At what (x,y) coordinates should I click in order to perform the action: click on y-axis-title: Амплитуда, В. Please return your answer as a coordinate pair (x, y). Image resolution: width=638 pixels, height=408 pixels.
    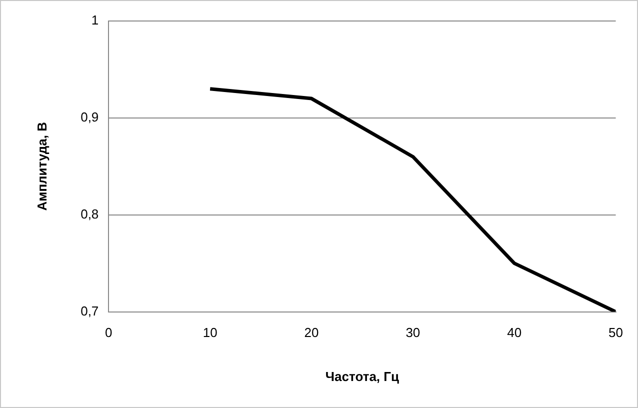
    Looking at the image, I should click on (42, 166).